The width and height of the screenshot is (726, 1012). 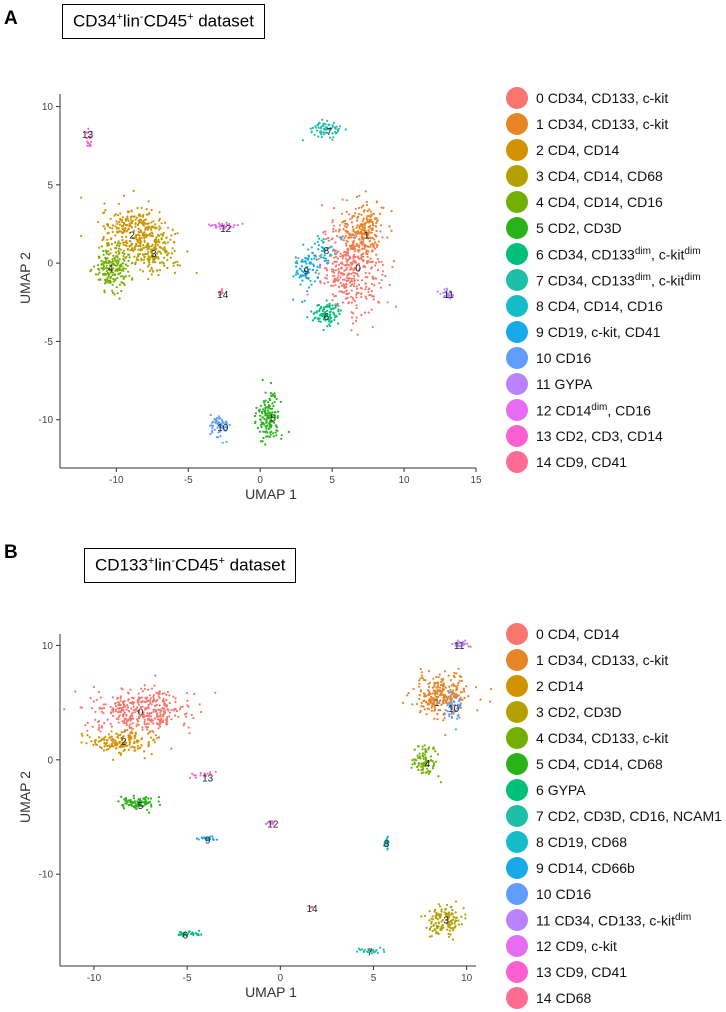 I want to click on y-tick-label: -10, so click(x=46, y=875).